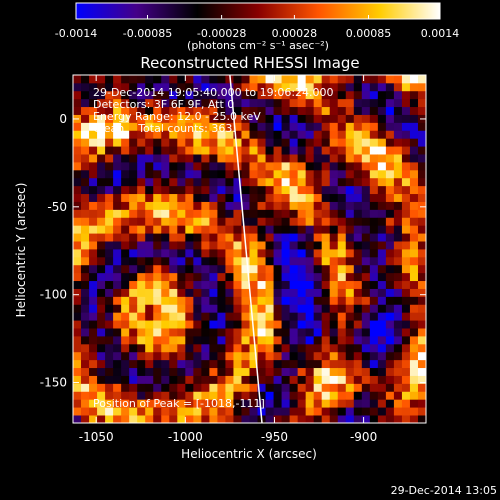 This screenshot has height=500, width=500. I want to click on y-tick-label: -50, so click(57, 207).